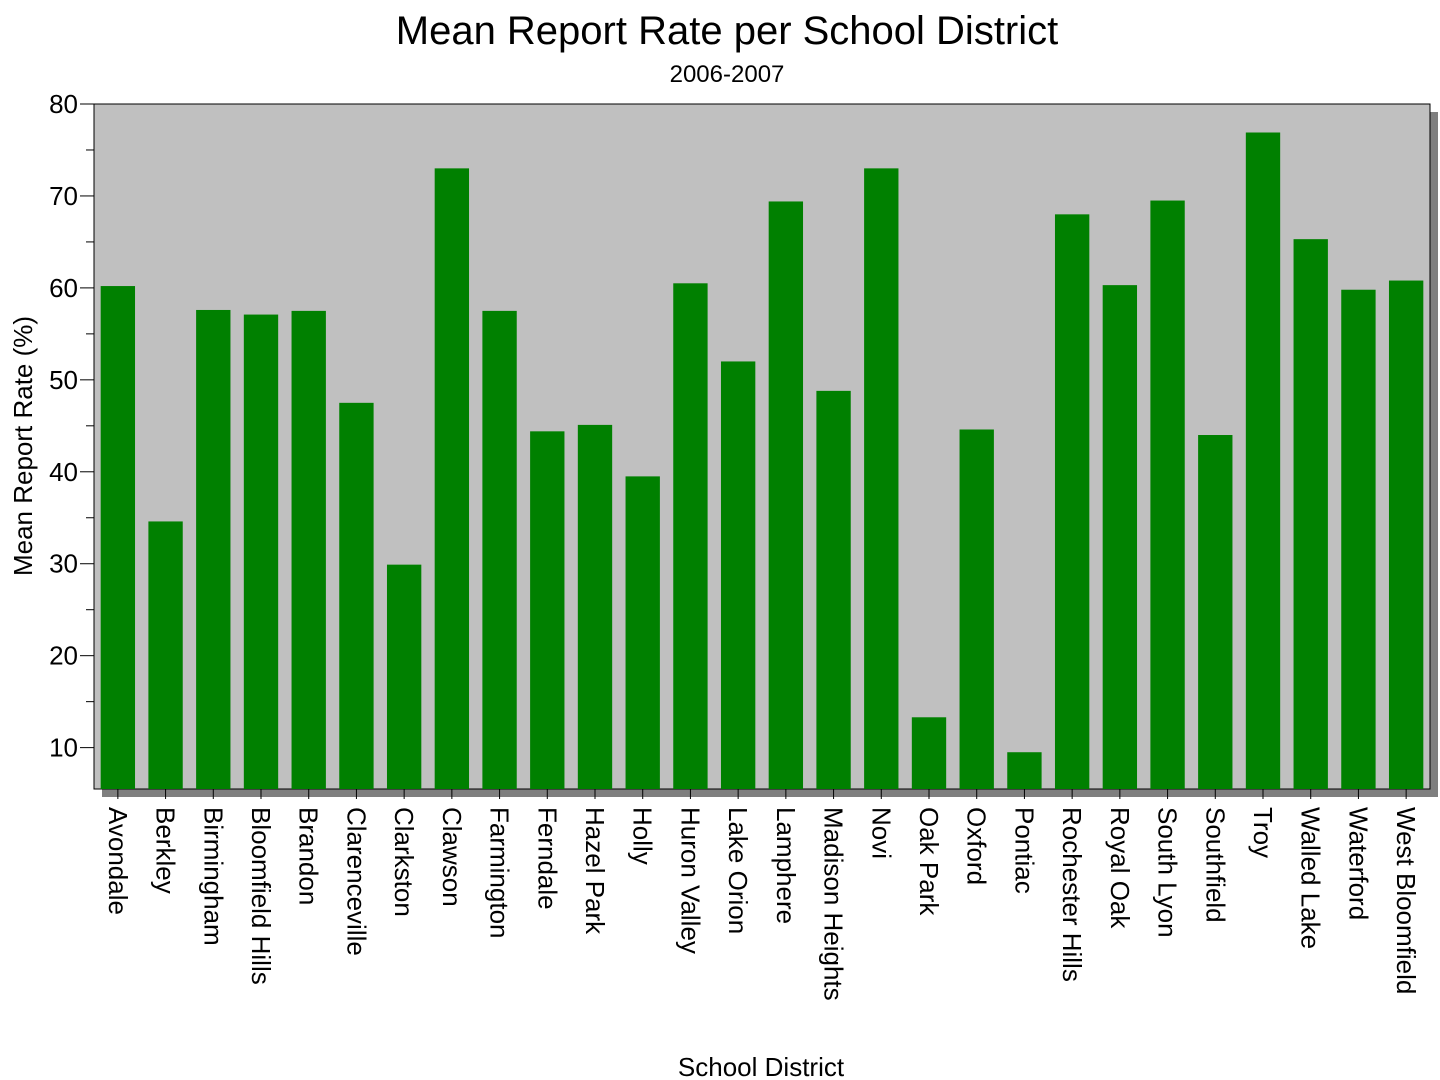 This screenshot has width=1440, height=1080. I want to click on x-tick-label: Waterford, so click(1358, 863).